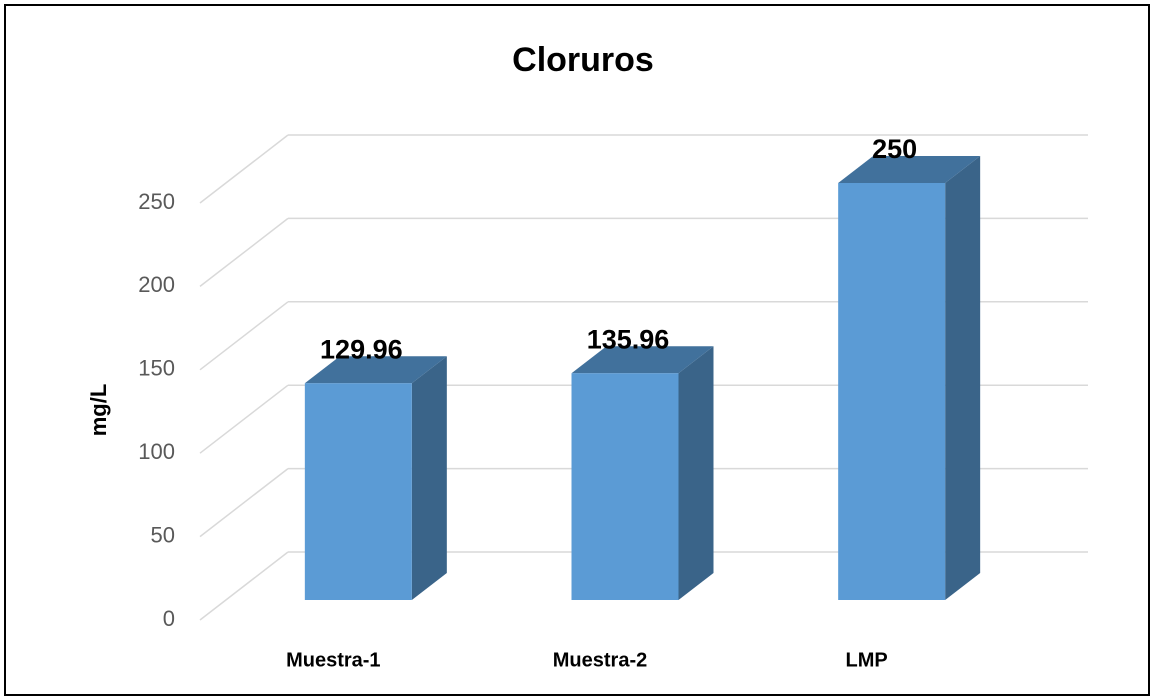 The height and width of the screenshot is (700, 1154). Describe the element at coordinates (169, 618) in the screenshot. I see `y-tick-label: 0` at that location.